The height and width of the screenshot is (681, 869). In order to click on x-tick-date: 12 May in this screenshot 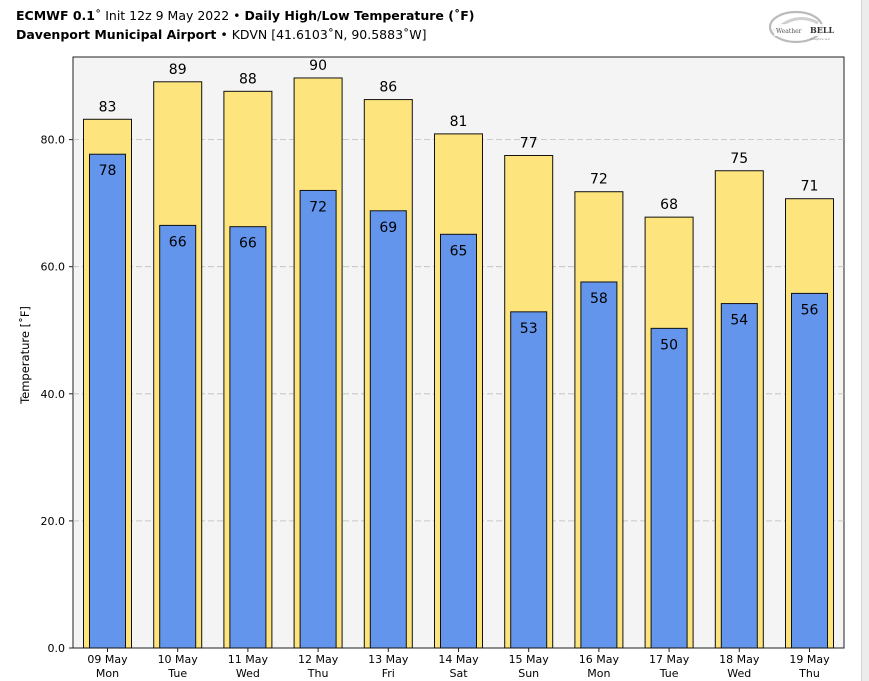, I will do `click(318, 659)`.